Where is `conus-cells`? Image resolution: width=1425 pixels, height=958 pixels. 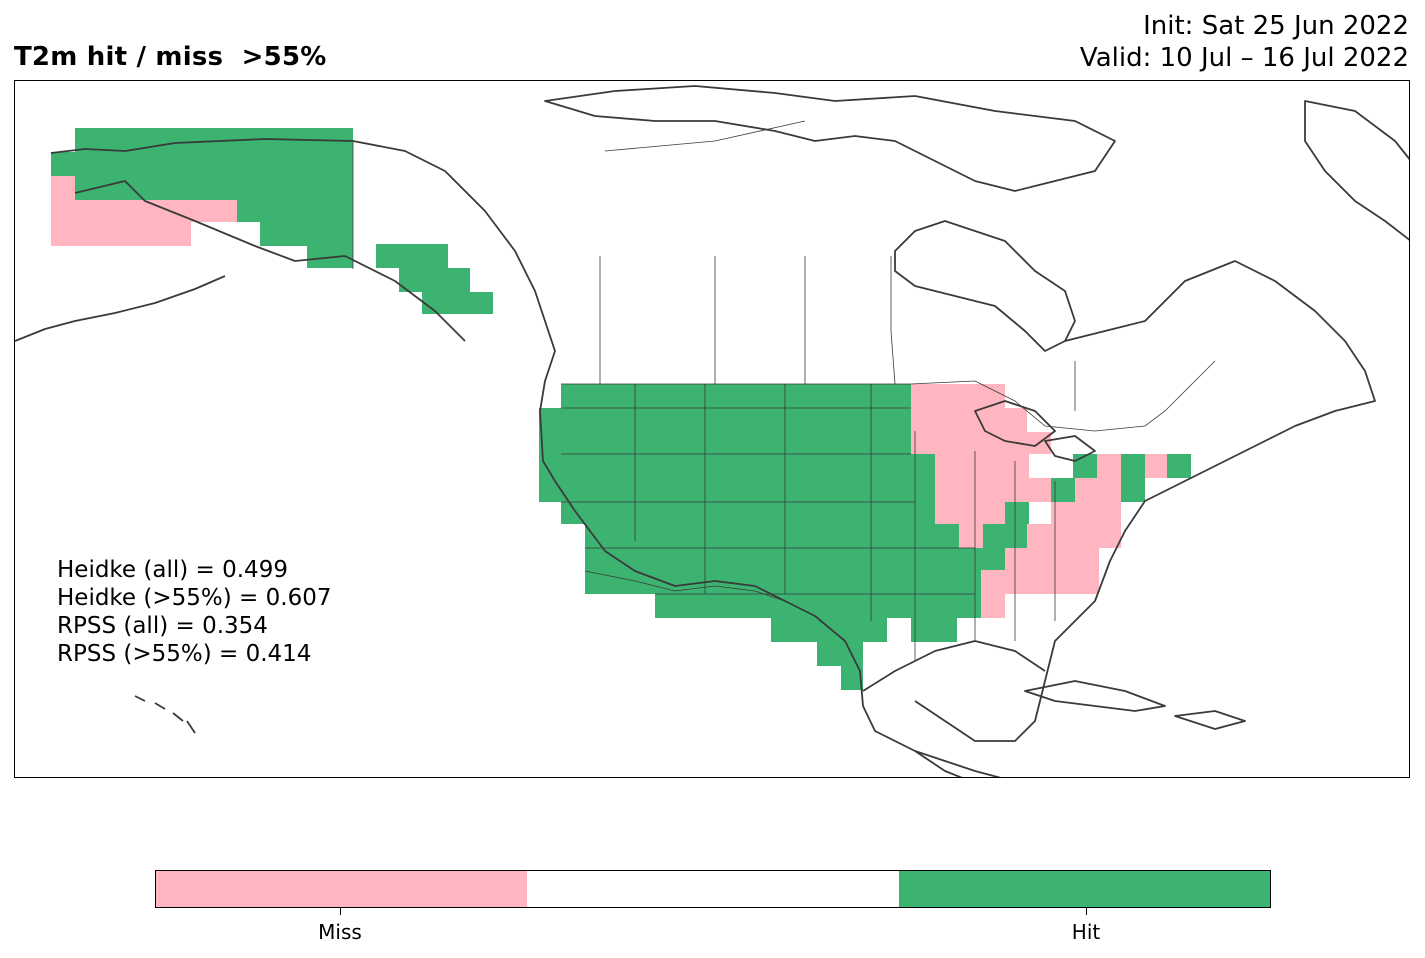
conus-cells is located at coordinates (865, 537).